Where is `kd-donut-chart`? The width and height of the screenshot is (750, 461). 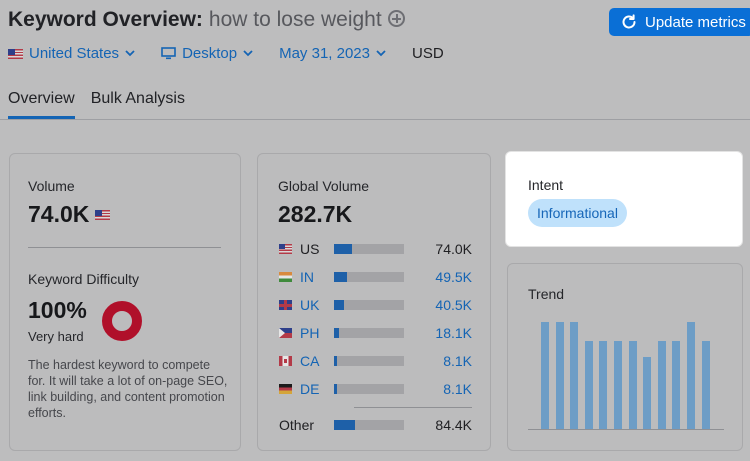 kd-donut-chart is located at coordinates (122, 321).